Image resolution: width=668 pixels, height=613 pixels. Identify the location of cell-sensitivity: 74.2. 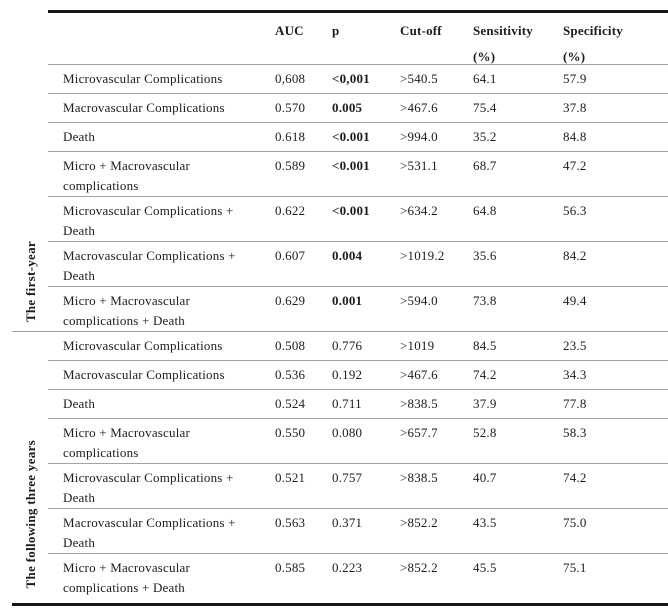
(485, 374).